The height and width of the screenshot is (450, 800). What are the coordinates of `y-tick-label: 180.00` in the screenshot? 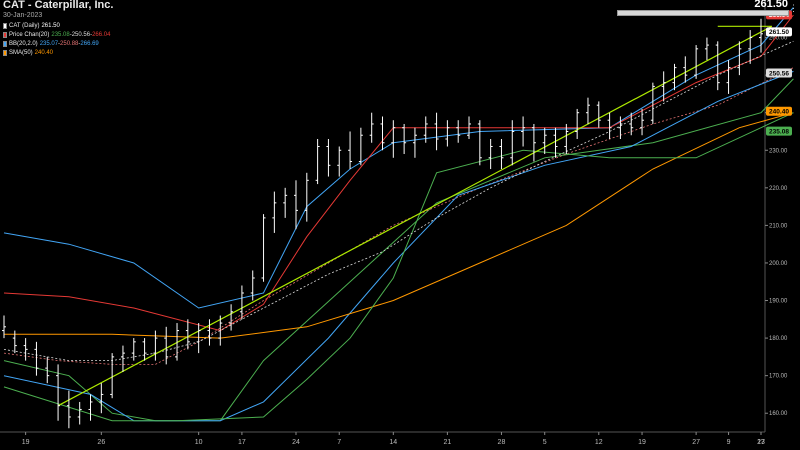 It's located at (778, 339).